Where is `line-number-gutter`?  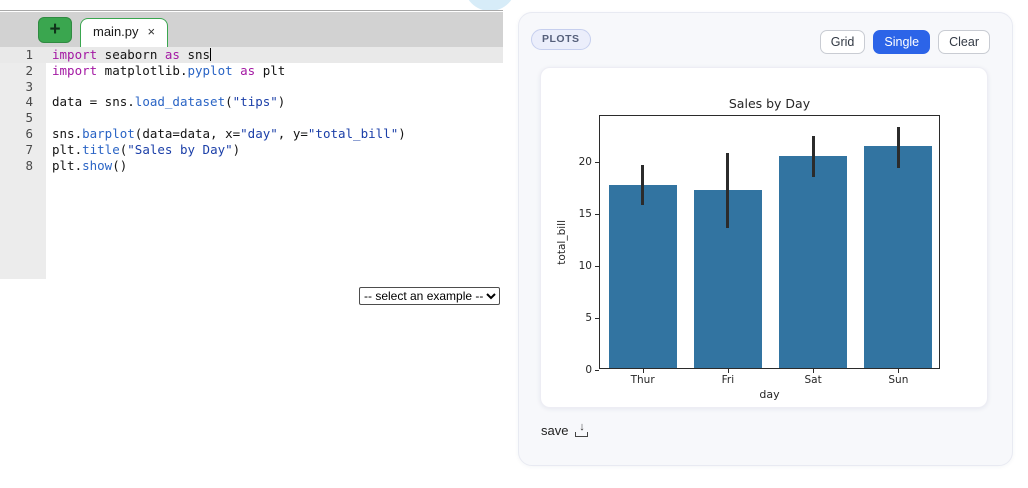
line-number-gutter is located at coordinates (23, 163).